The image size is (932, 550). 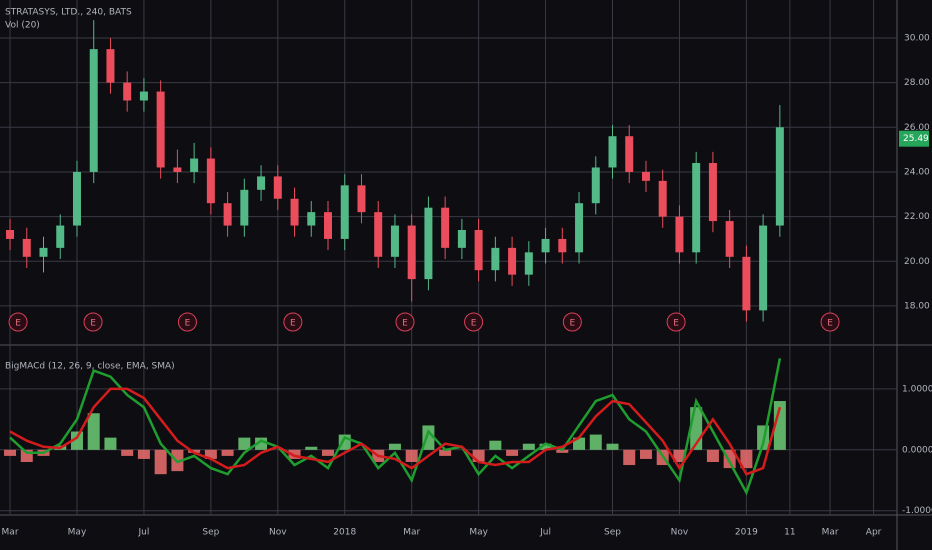 What do you see at coordinates (917, 511) in the screenshot?
I see `y-tick-label: -1.0000` at bounding box center [917, 511].